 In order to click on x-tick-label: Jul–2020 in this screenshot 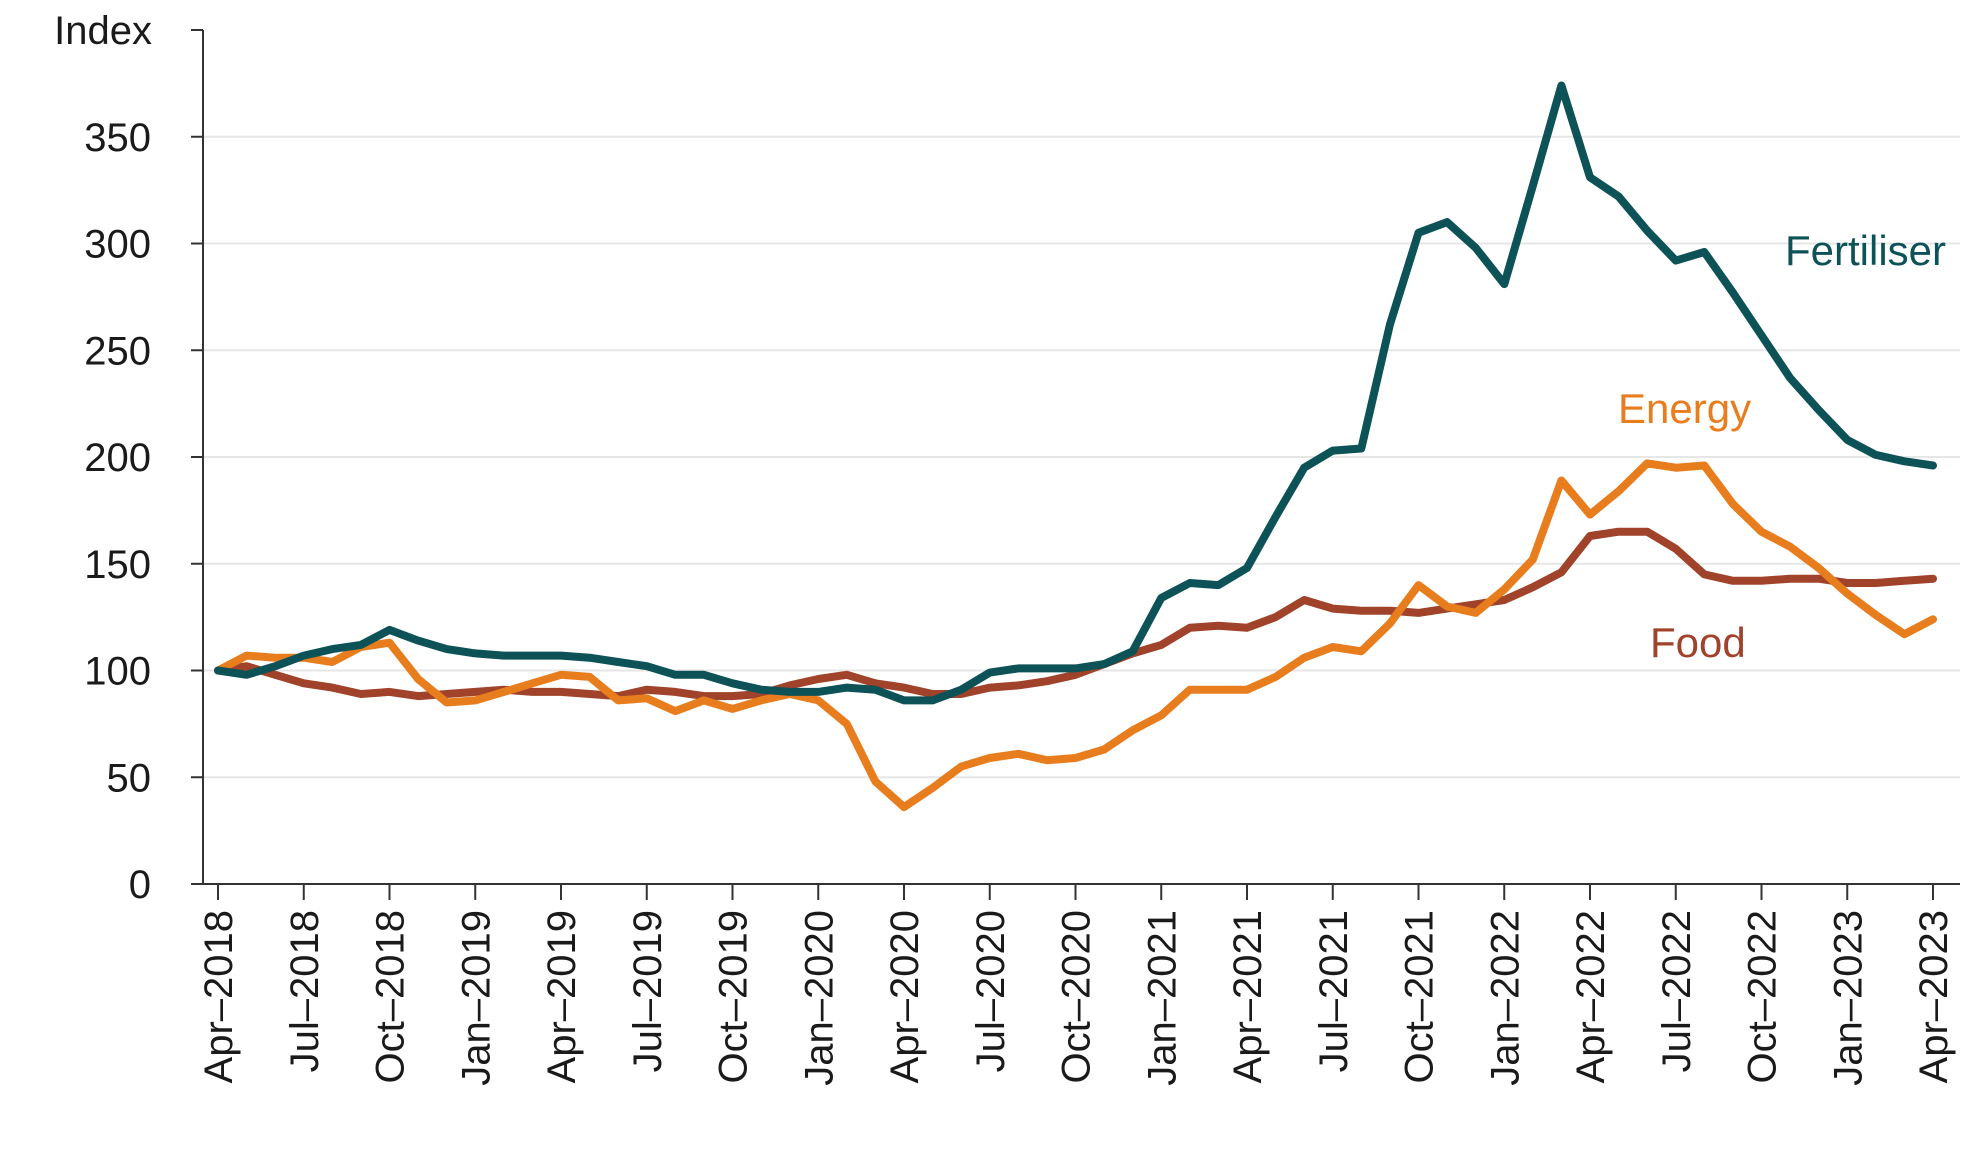, I will do `click(991, 991)`.